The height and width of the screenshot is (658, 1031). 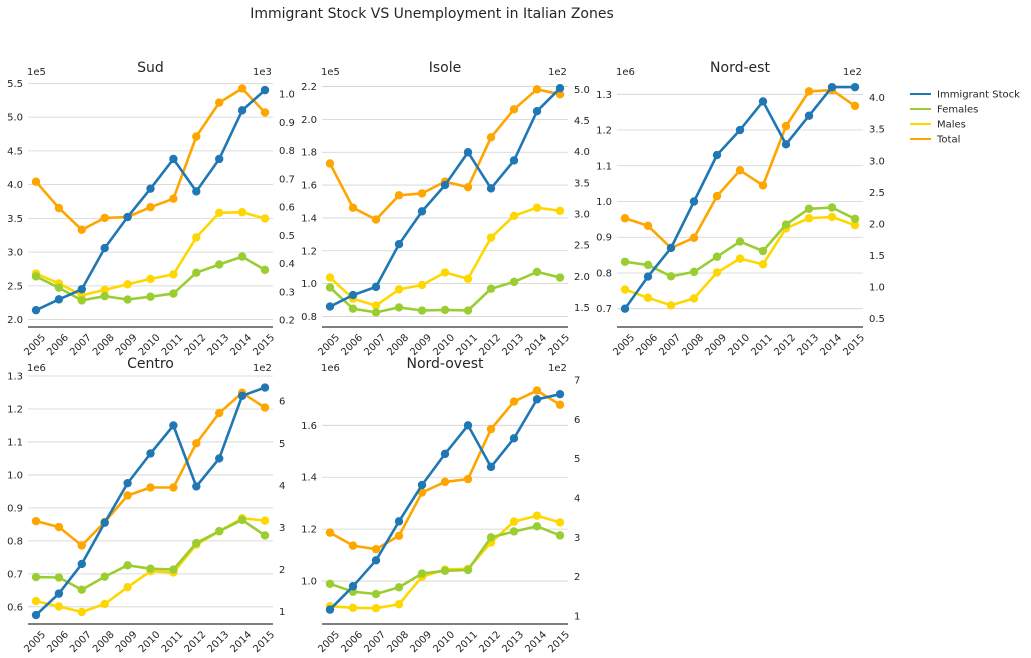 What do you see at coordinates (15, 409) in the screenshot?
I see `left-tick-label: 1.2` at bounding box center [15, 409].